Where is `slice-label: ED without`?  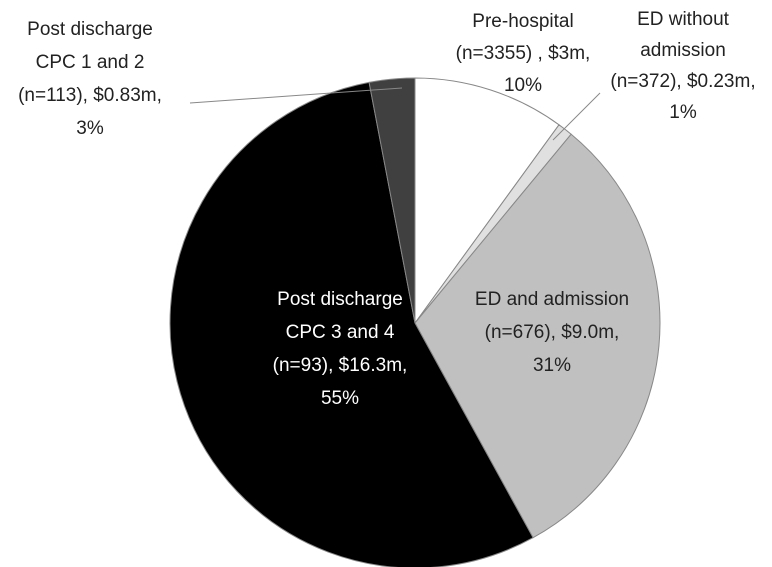 slice-label: ED without is located at coordinates (683, 19).